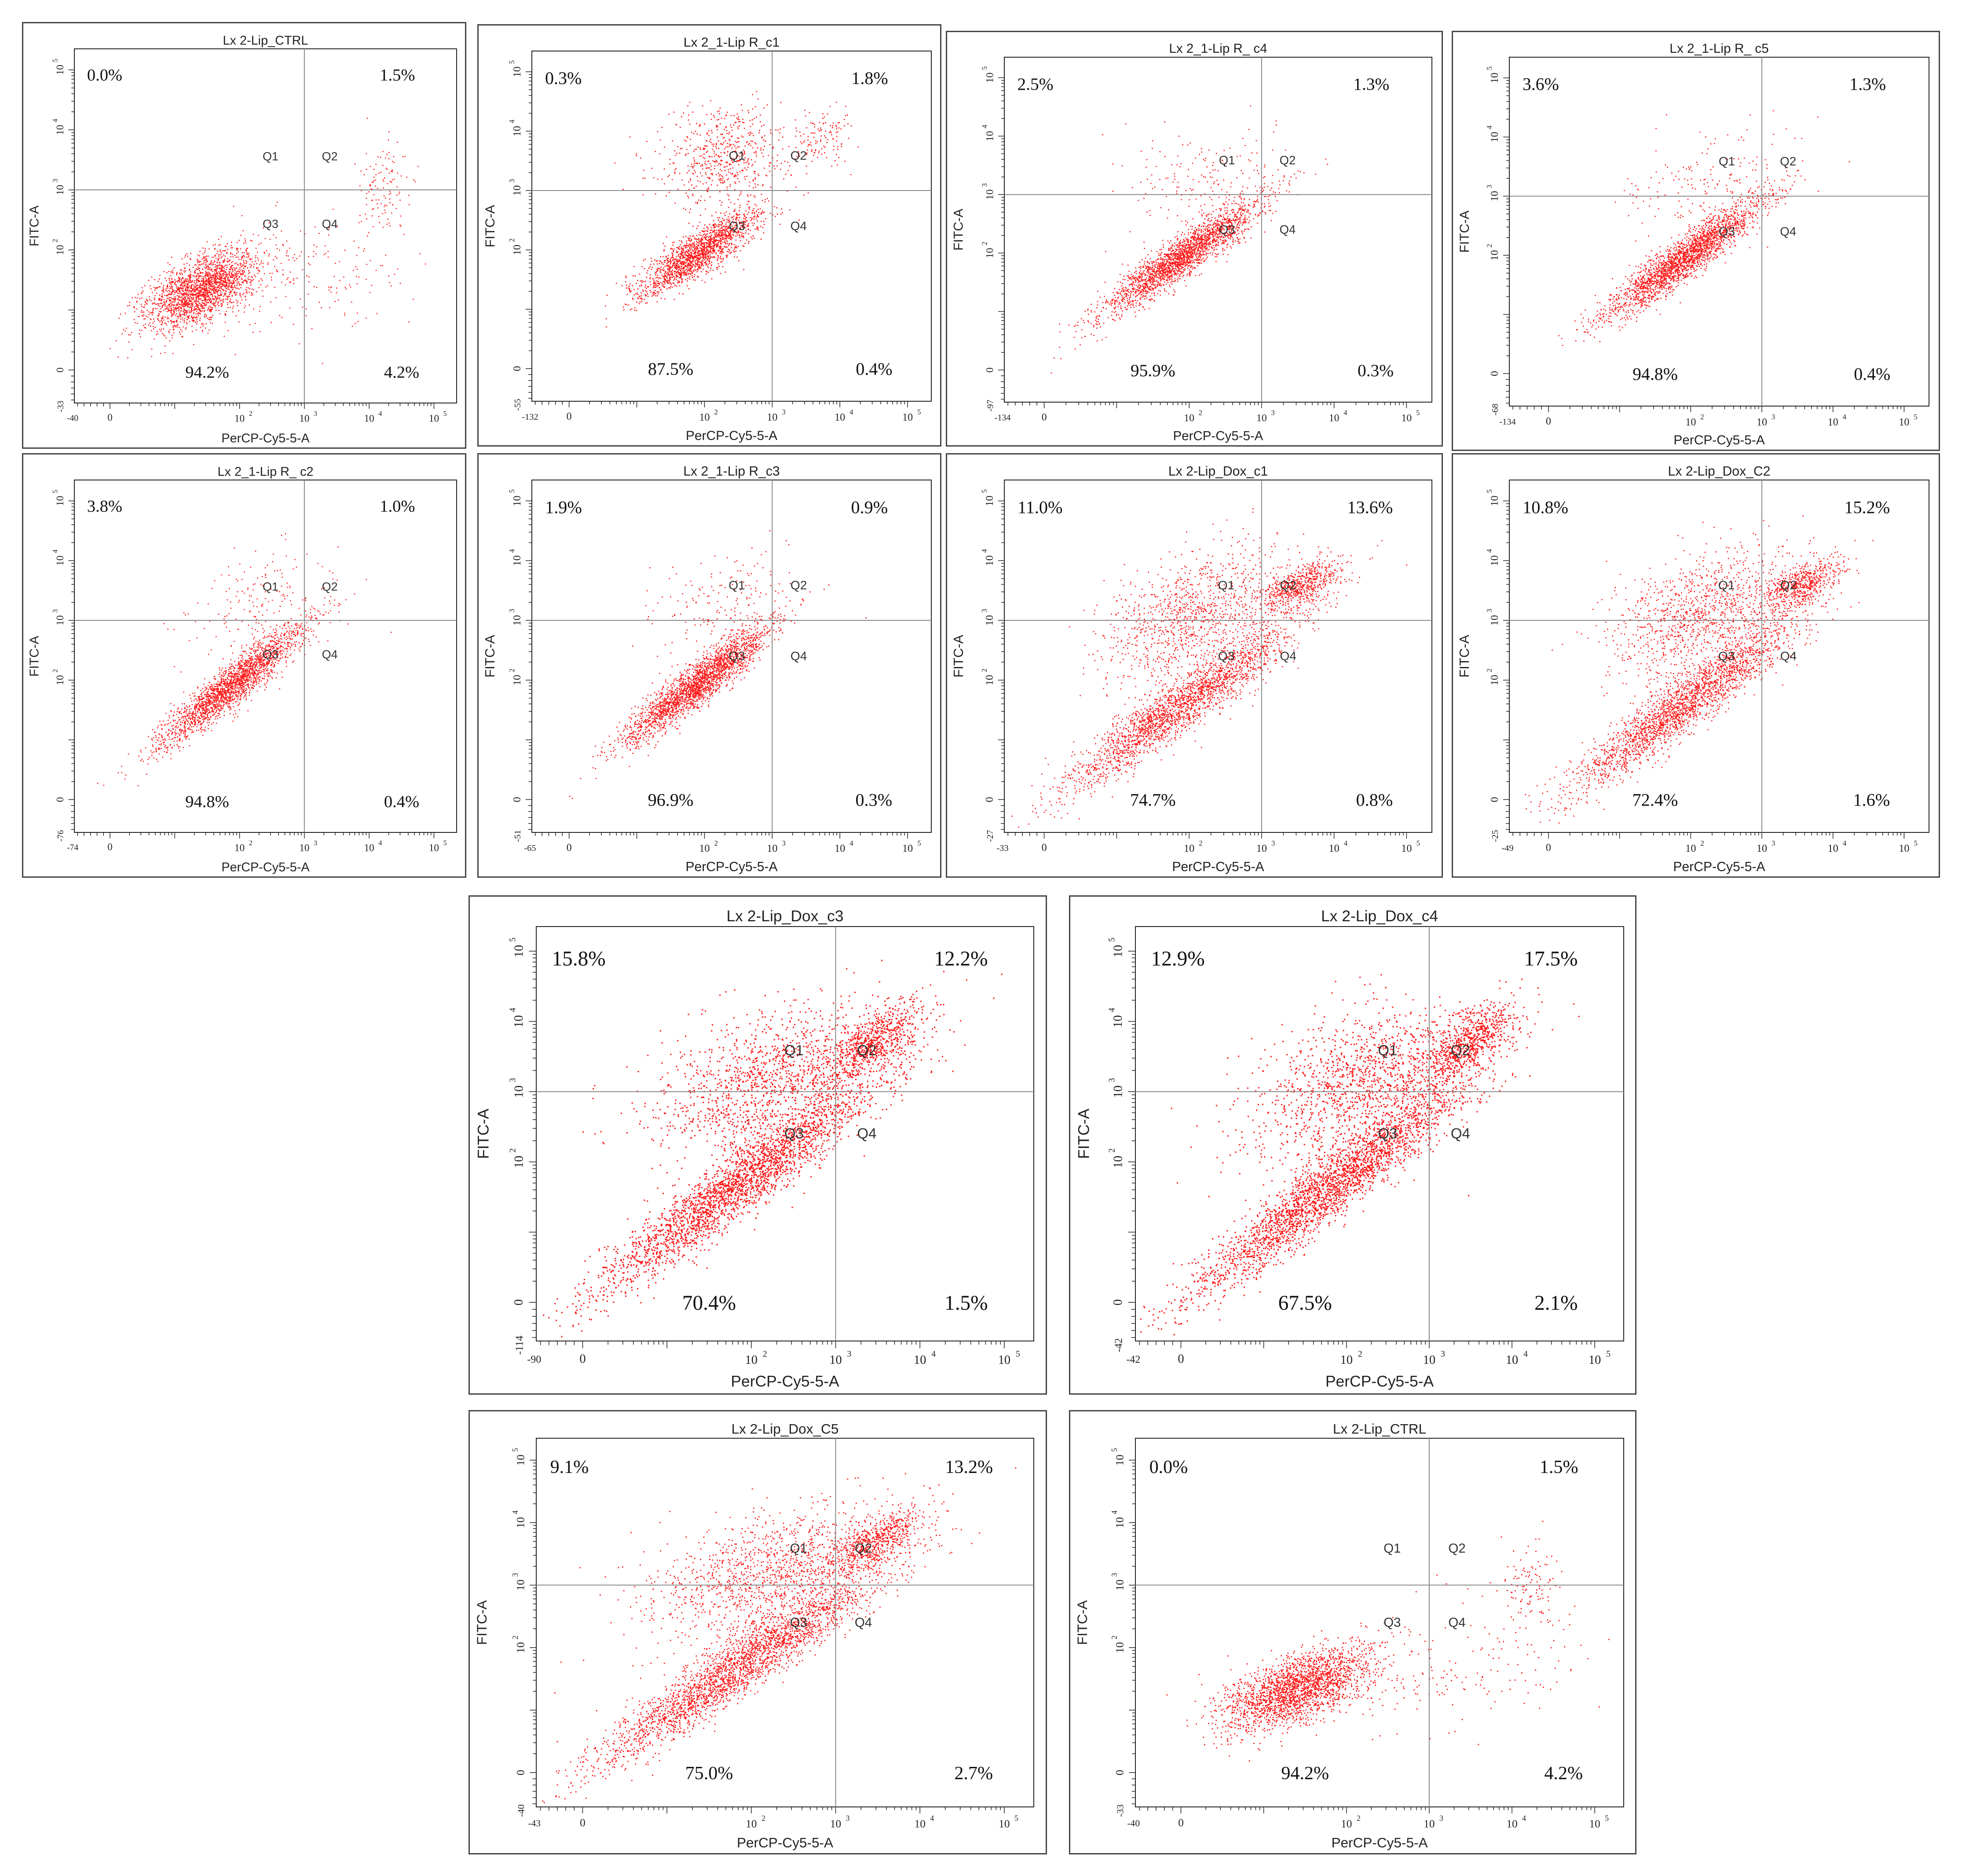 The height and width of the screenshot is (1876, 1962). Describe the element at coordinates (60, 130) in the screenshot. I see `y-tick-label: 10` at that location.